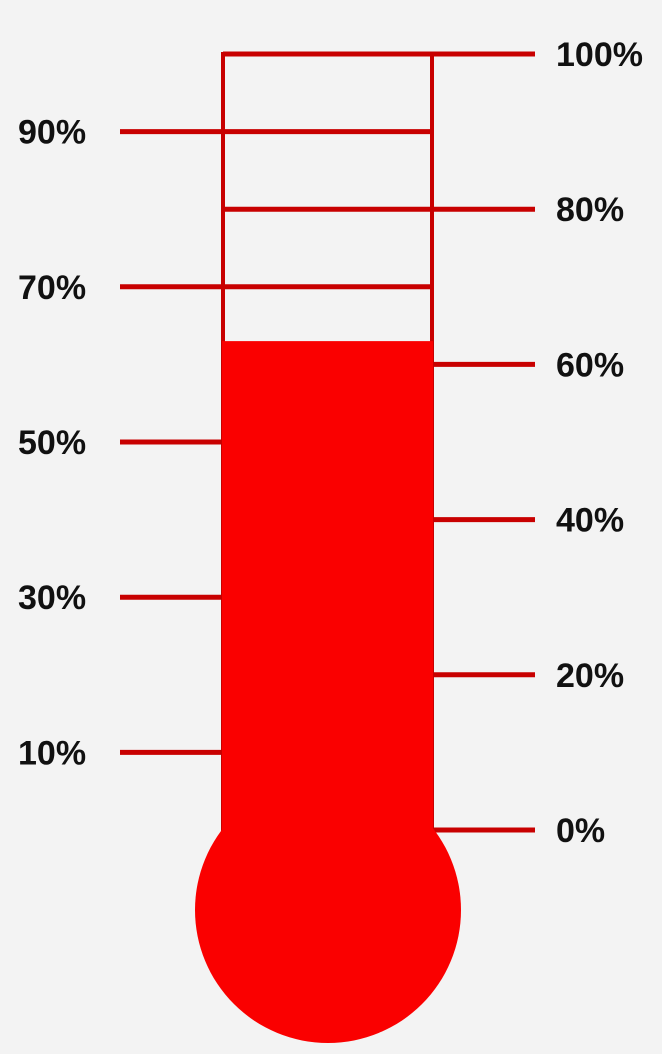 This screenshot has width=662, height=1054. Describe the element at coordinates (590, 676) in the screenshot. I see `tick-label-20: 20%` at that location.